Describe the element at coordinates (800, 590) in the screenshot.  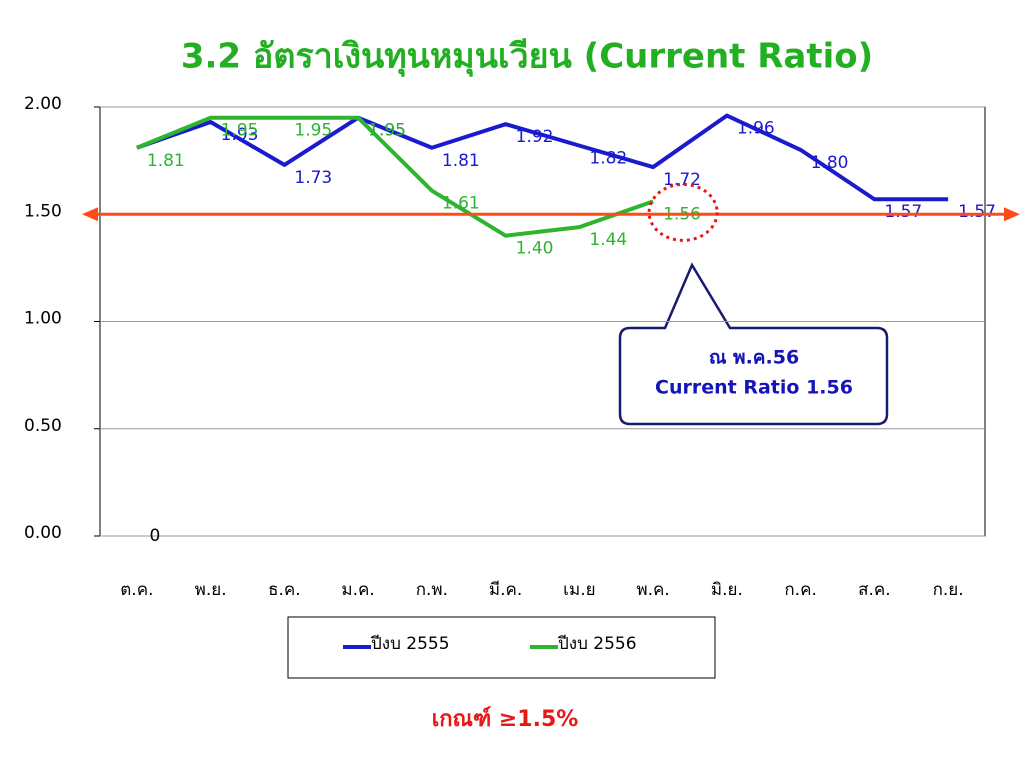
I see `x-tick-label: ก.ค.` at that location.